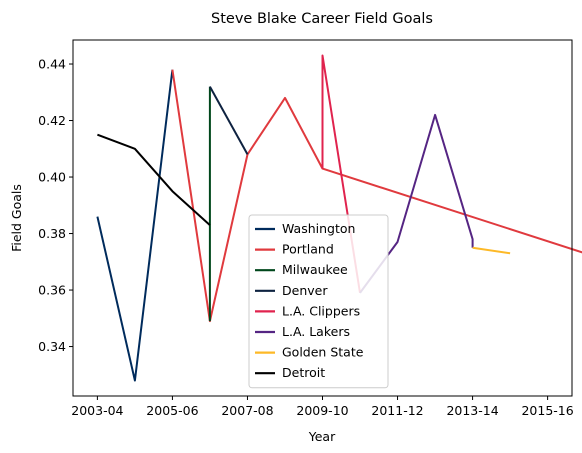 The image size is (582, 453). I want to click on legend-label: Portland, so click(308, 249).